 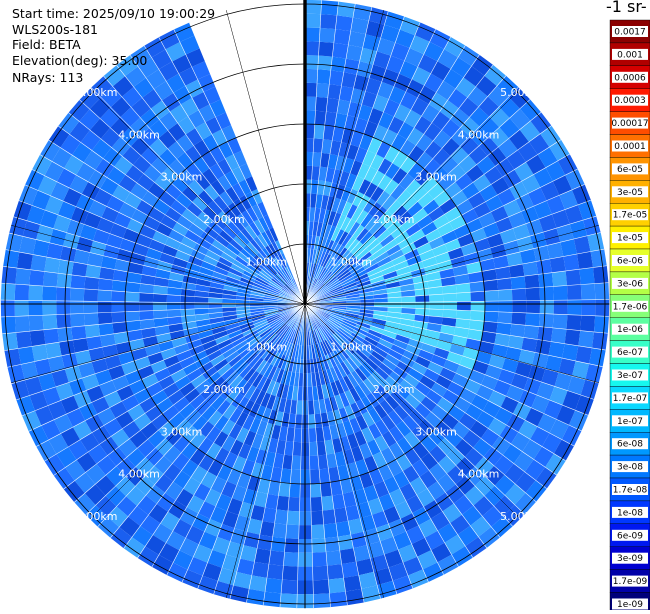 I want to click on colorbar-label: 1e-08, so click(x=630, y=513).